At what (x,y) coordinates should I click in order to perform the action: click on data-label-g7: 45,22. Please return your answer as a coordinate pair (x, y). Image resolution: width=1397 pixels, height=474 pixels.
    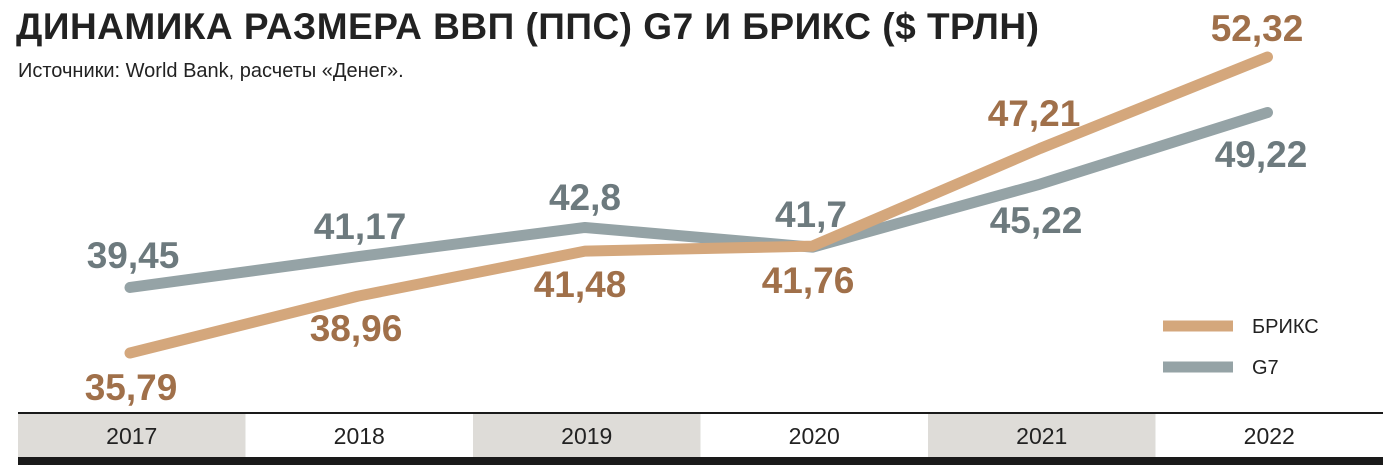
    Looking at the image, I should click on (1036, 220).